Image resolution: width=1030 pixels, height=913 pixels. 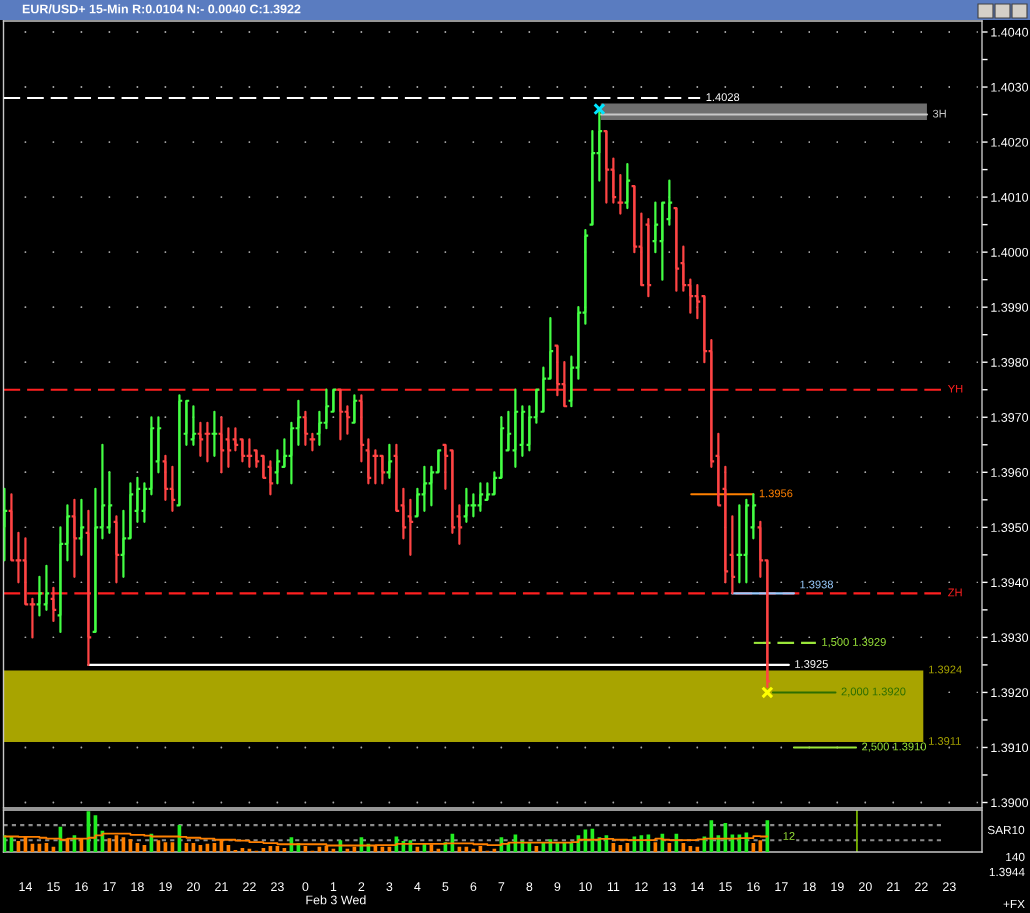 What do you see at coordinates (529, 887) in the screenshot?
I see `x-tick-label: 8` at bounding box center [529, 887].